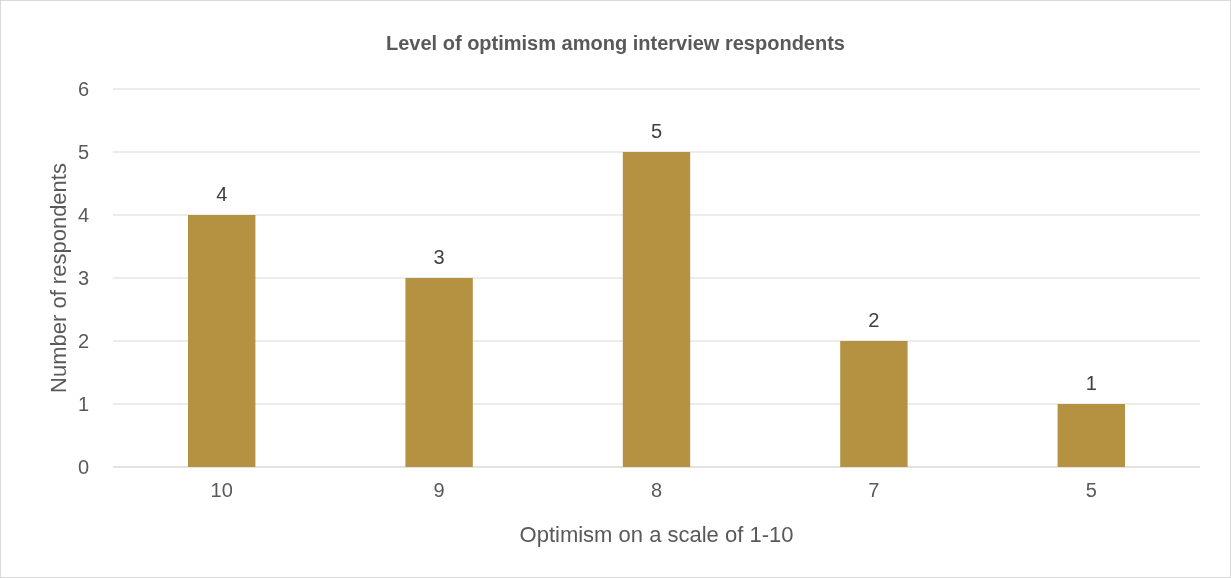 This screenshot has height=578, width=1231. I want to click on y-tick-label: 4, so click(83, 215).